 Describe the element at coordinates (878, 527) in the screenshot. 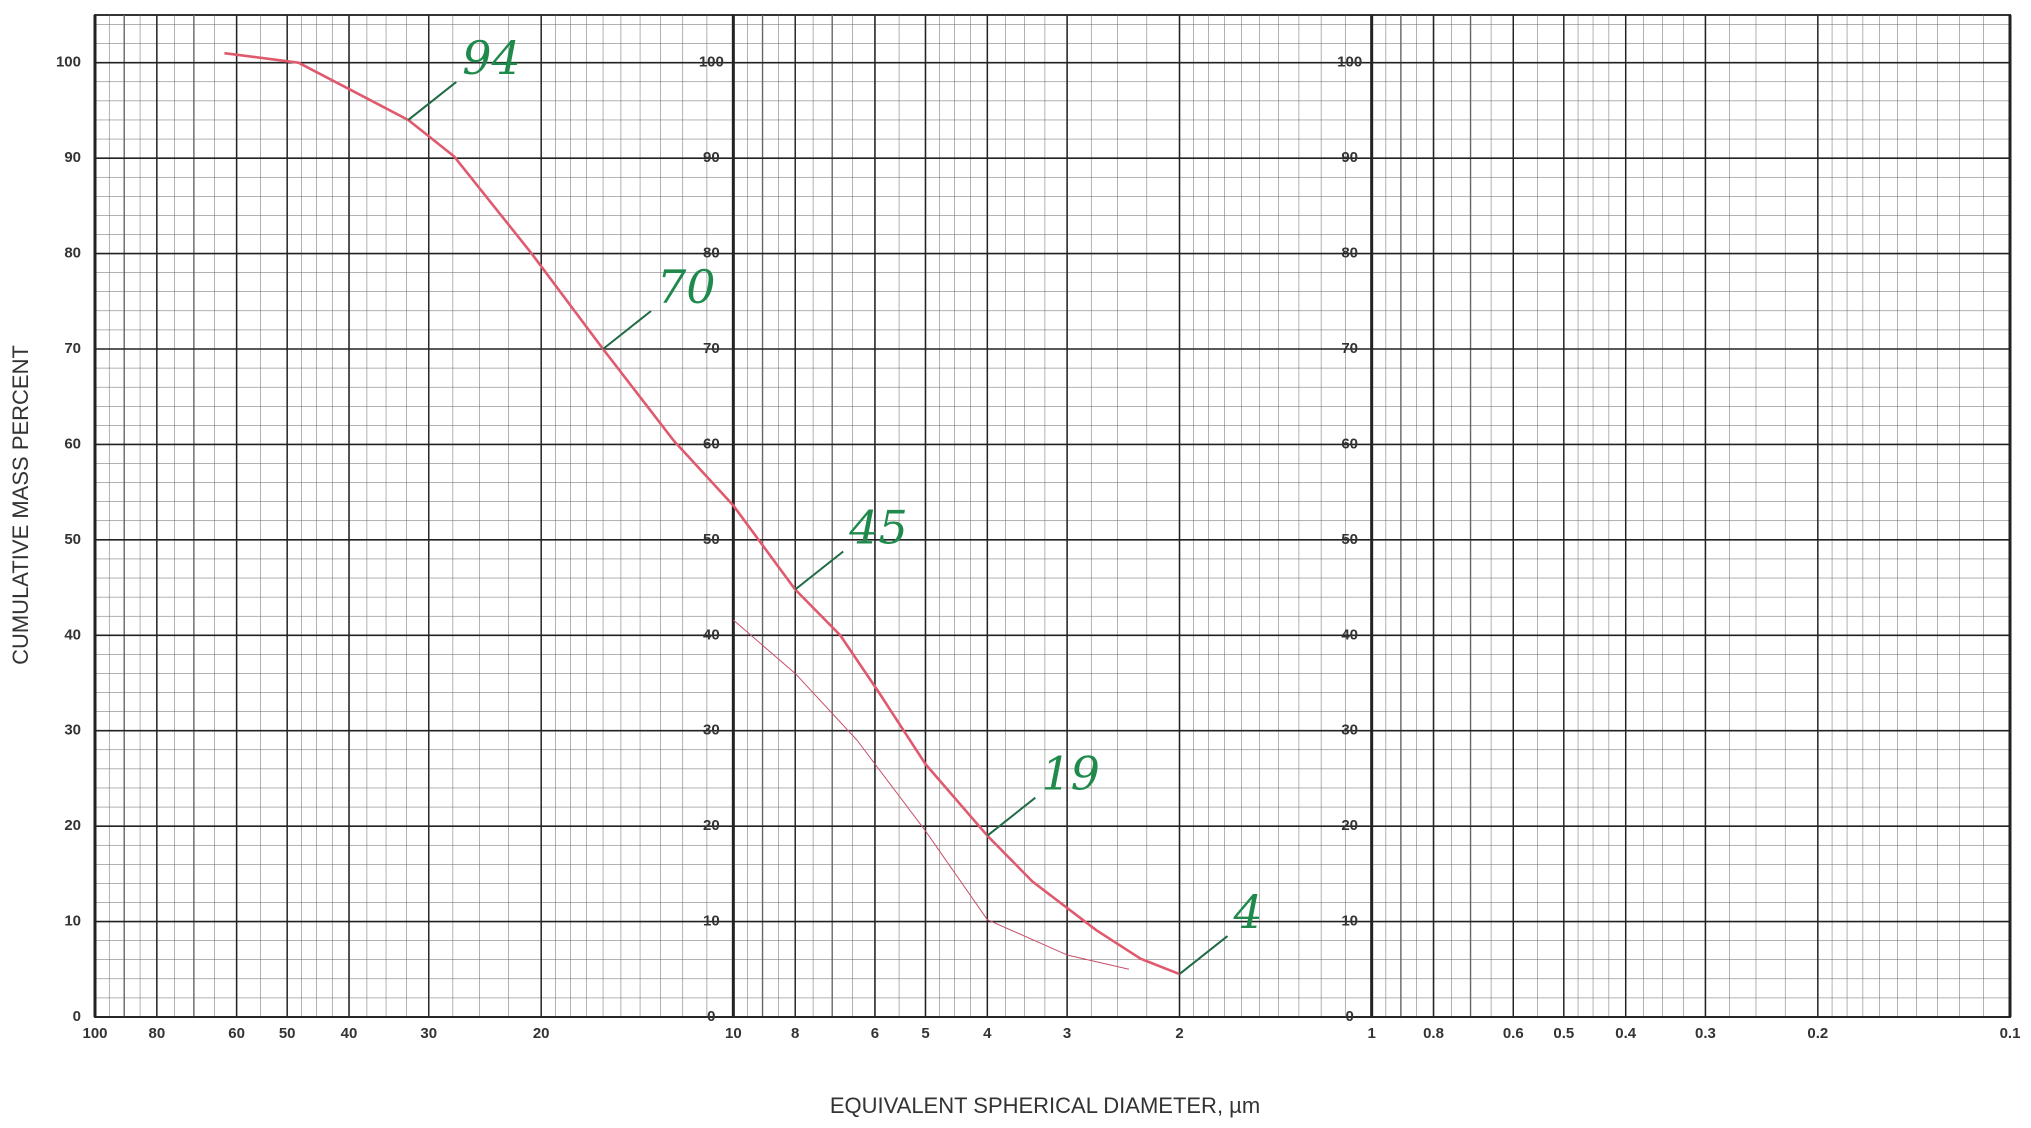

I see `annotation: 45` at that location.